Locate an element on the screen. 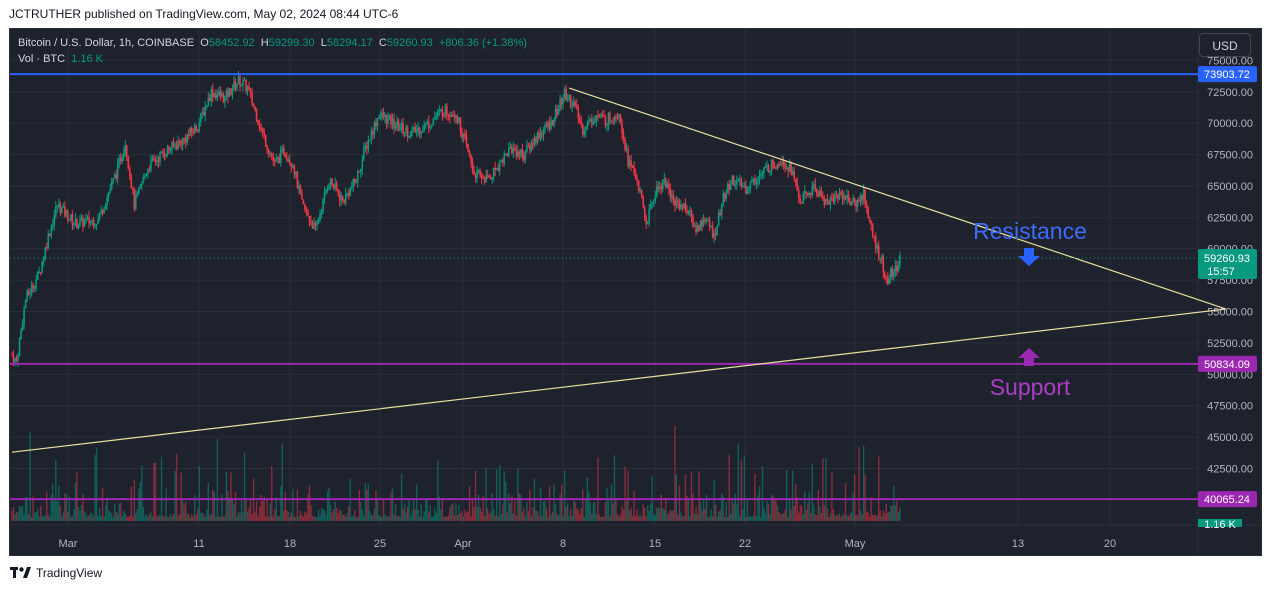  support-arrow-icon is located at coordinates (1029, 357).